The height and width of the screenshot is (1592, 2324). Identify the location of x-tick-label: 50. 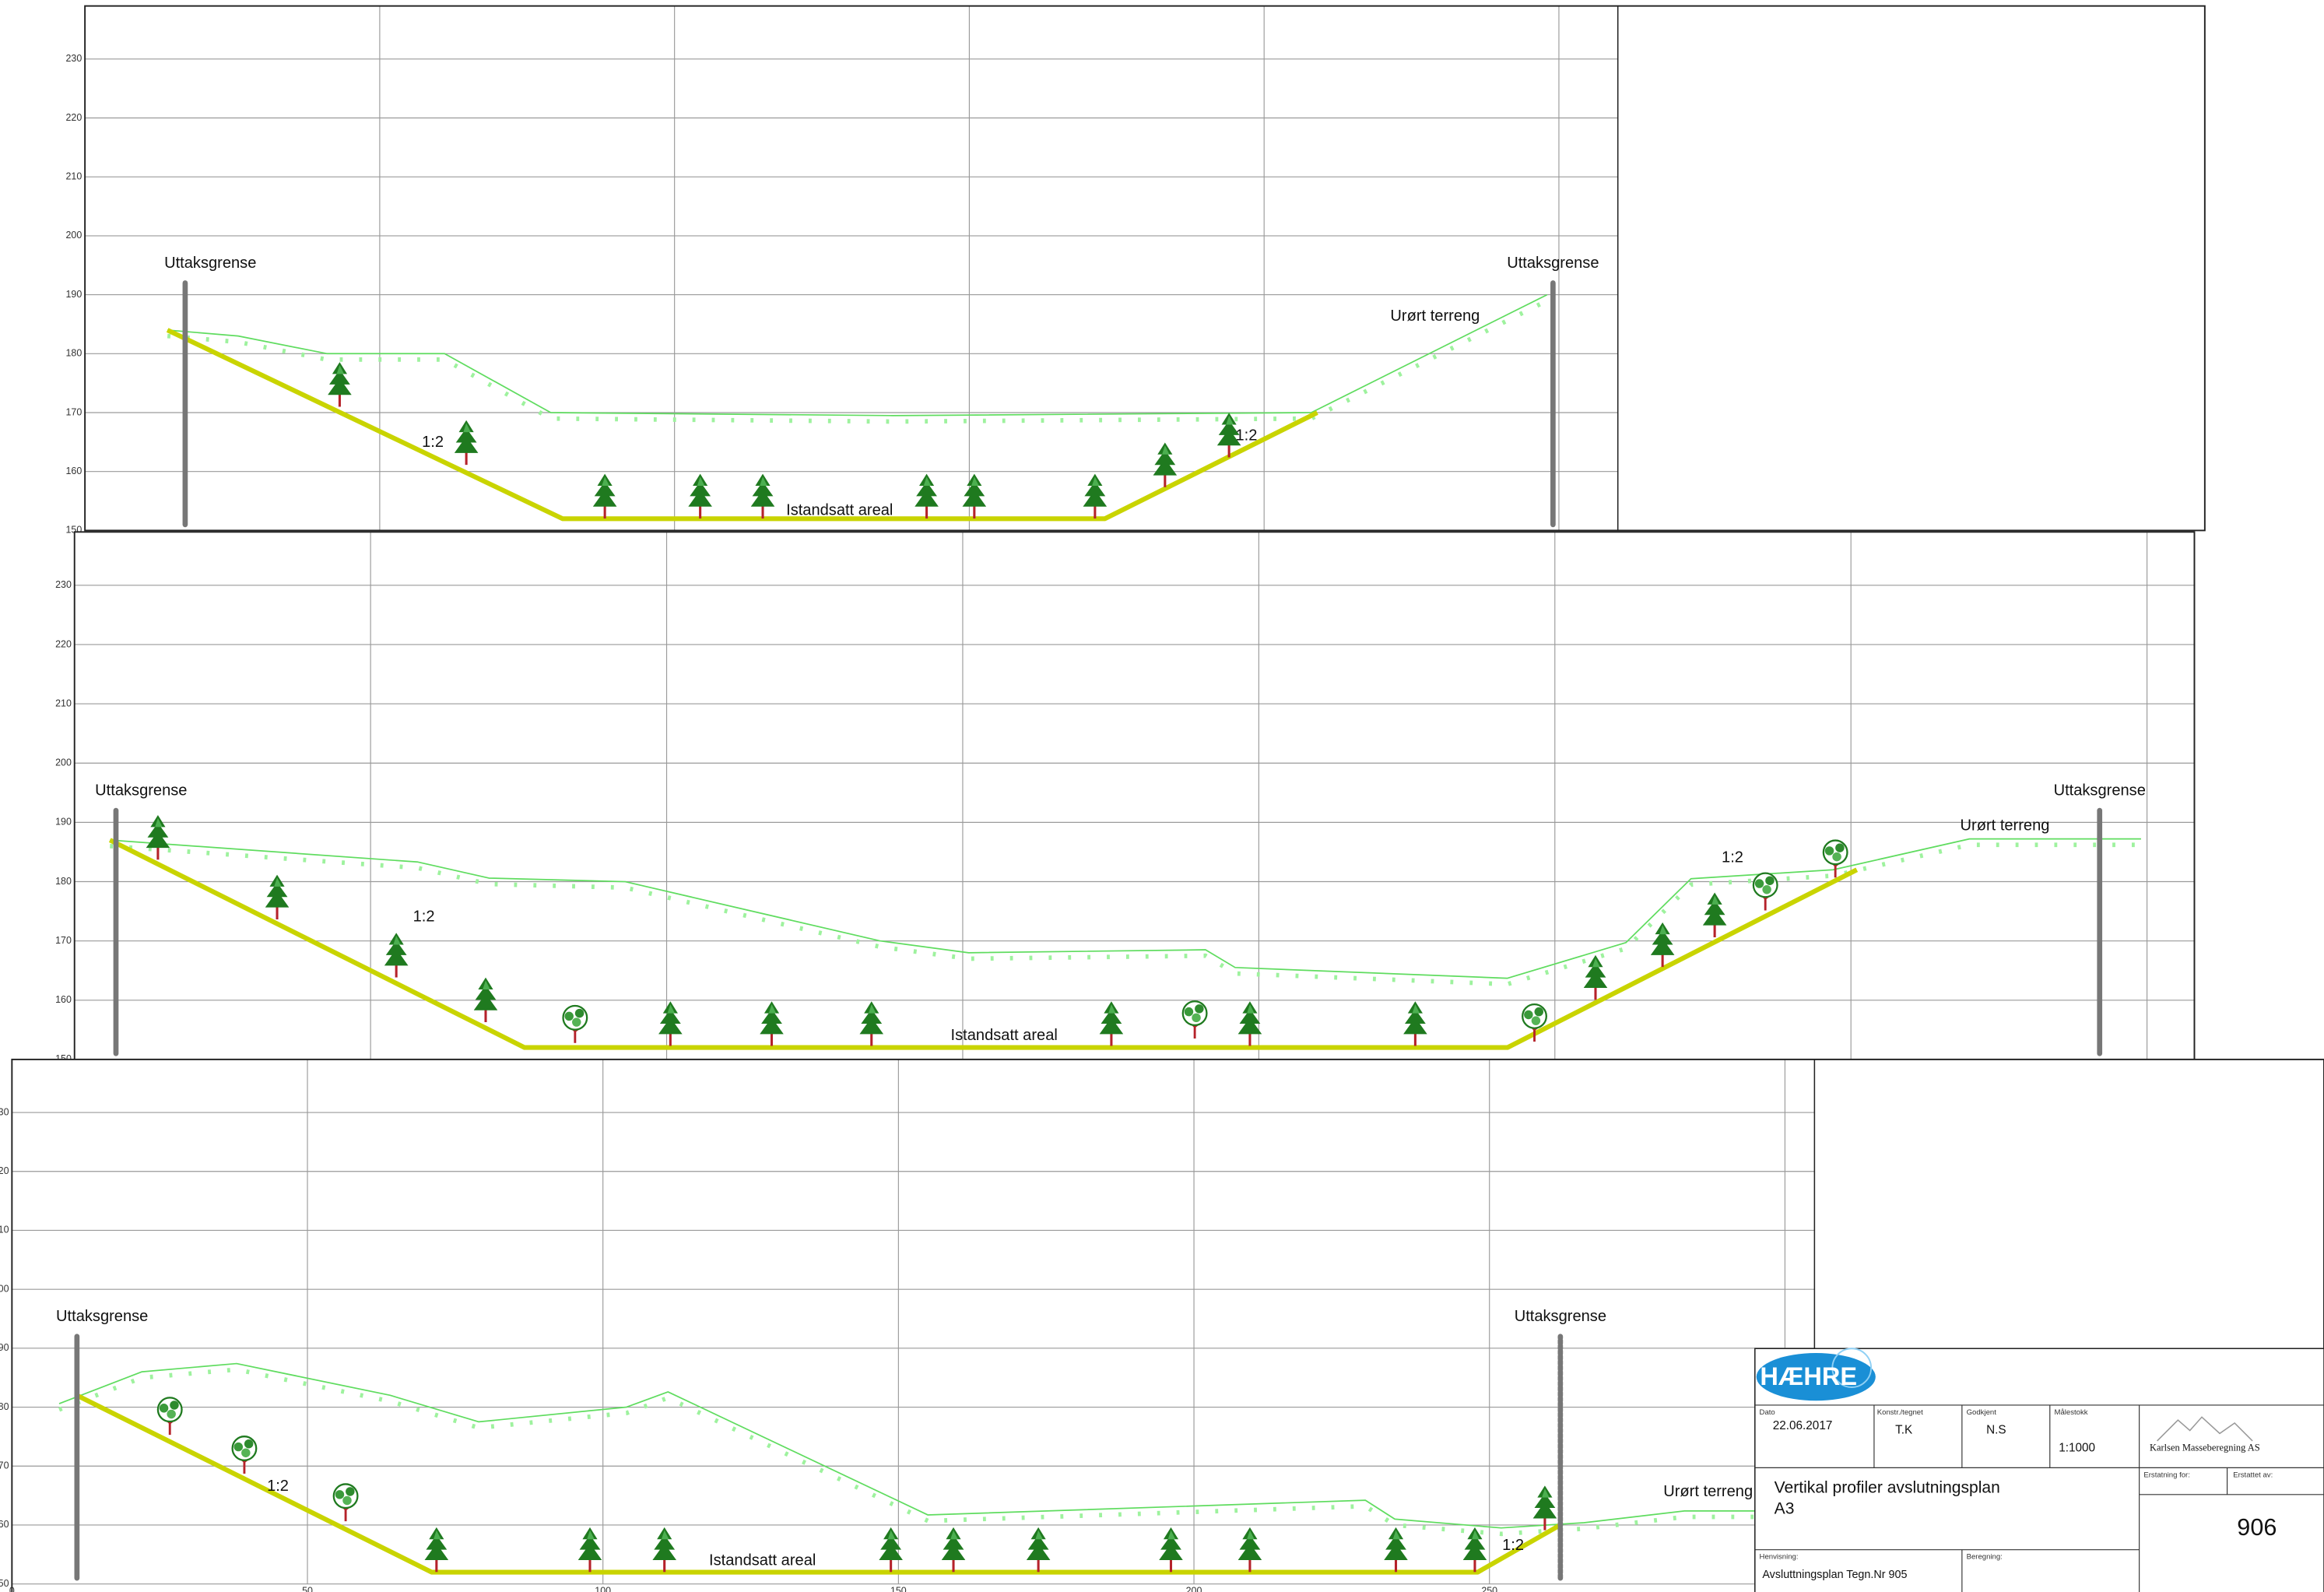
(307, 1589).